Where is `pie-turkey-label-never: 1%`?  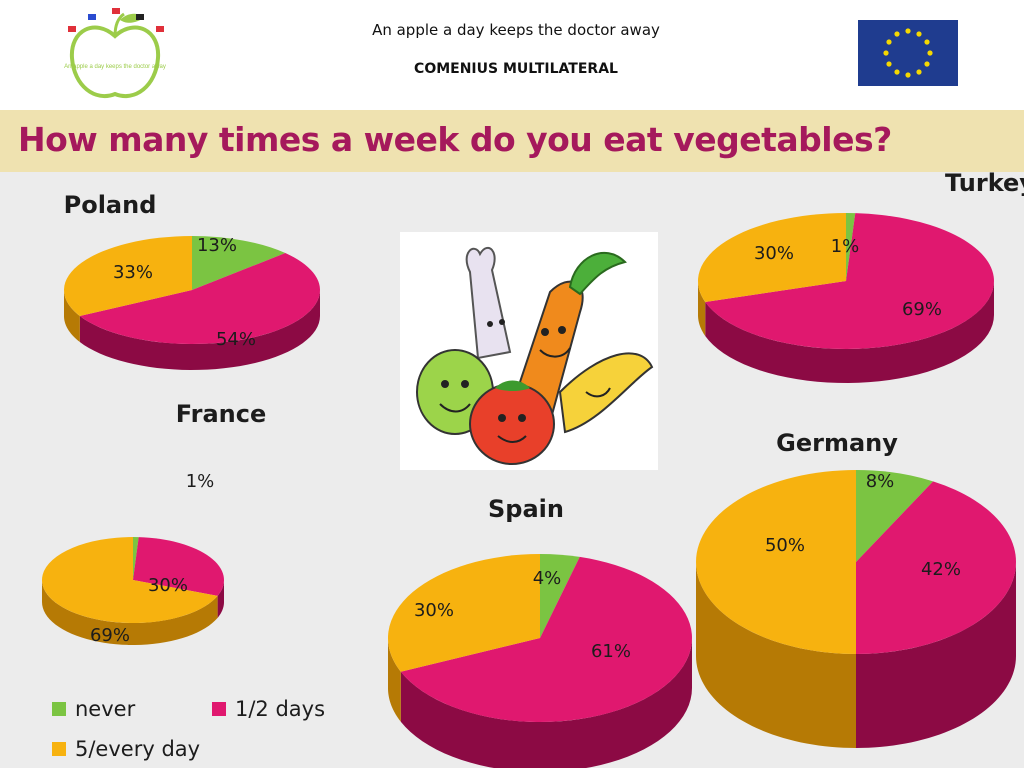 pie-turkey-label-never: 1% is located at coordinates (845, 246).